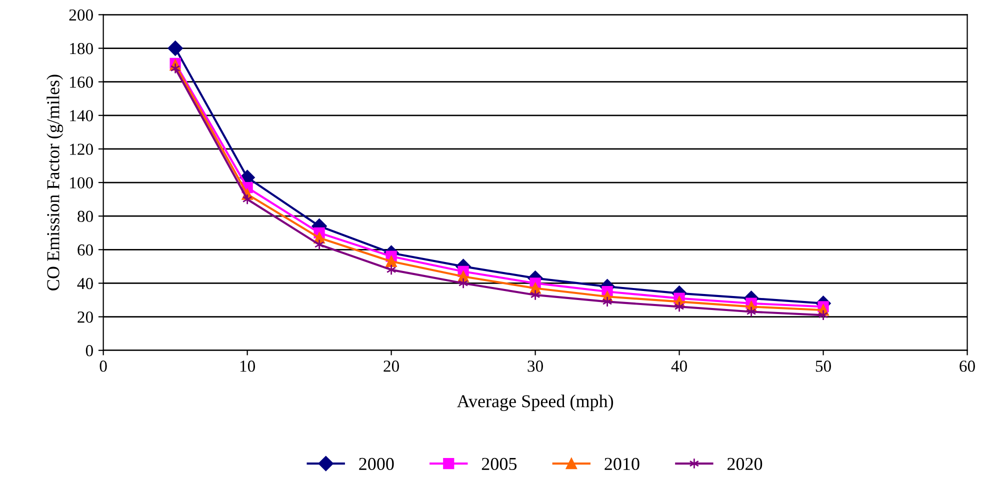 The height and width of the screenshot is (490, 984). I want to click on x-tick-label: 0, so click(103, 366).